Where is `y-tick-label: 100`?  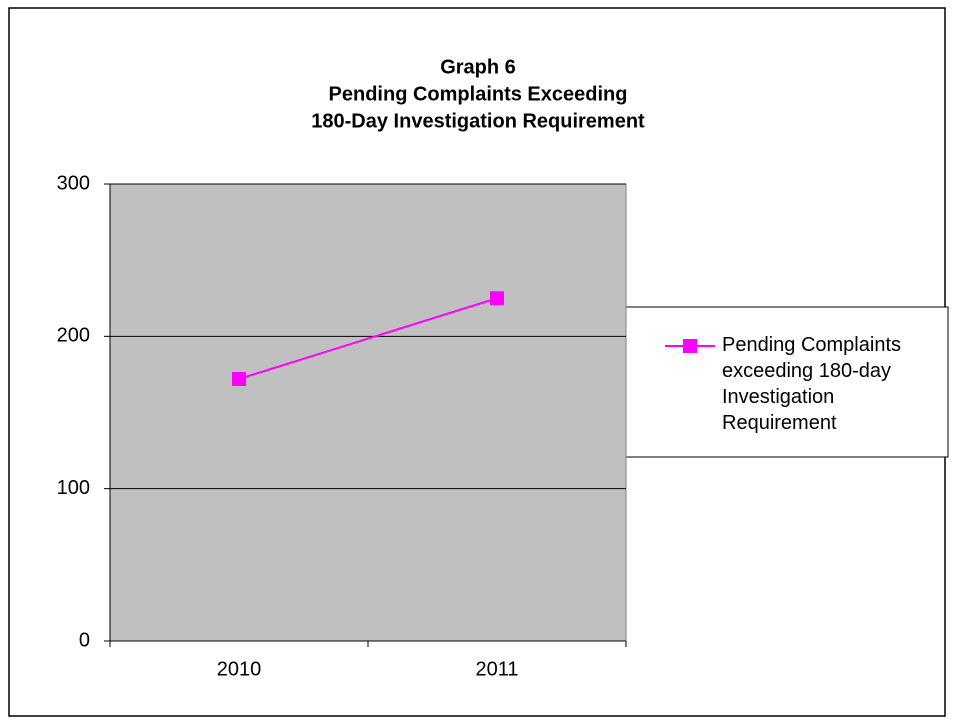 y-tick-label: 100 is located at coordinates (73, 488).